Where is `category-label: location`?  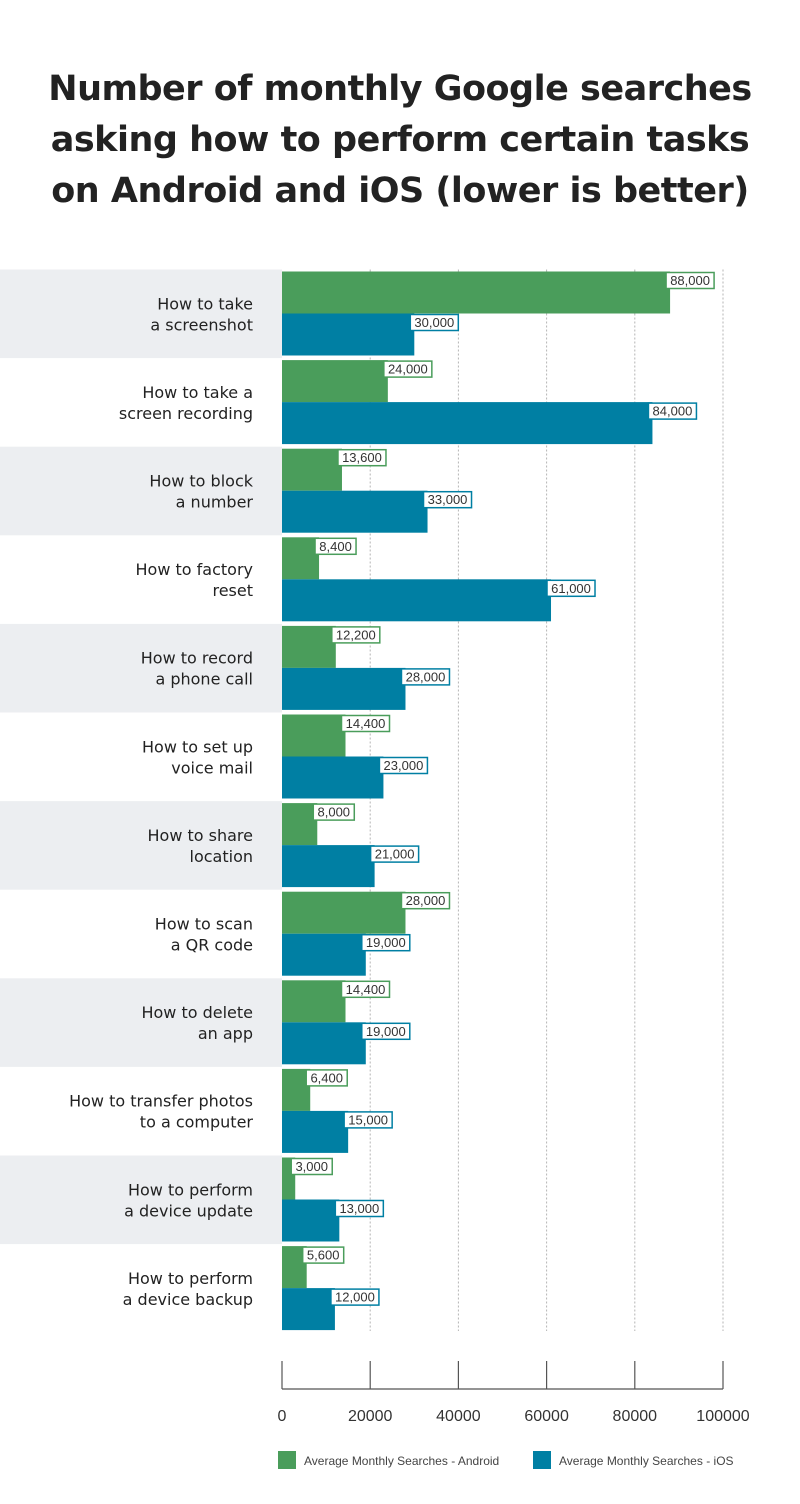
category-label: location is located at coordinates (221, 856).